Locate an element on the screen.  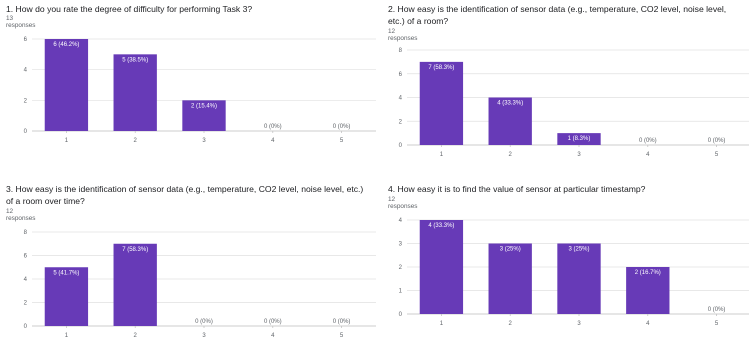
chart-1-x-tick-label: 4 is located at coordinates (273, 141).